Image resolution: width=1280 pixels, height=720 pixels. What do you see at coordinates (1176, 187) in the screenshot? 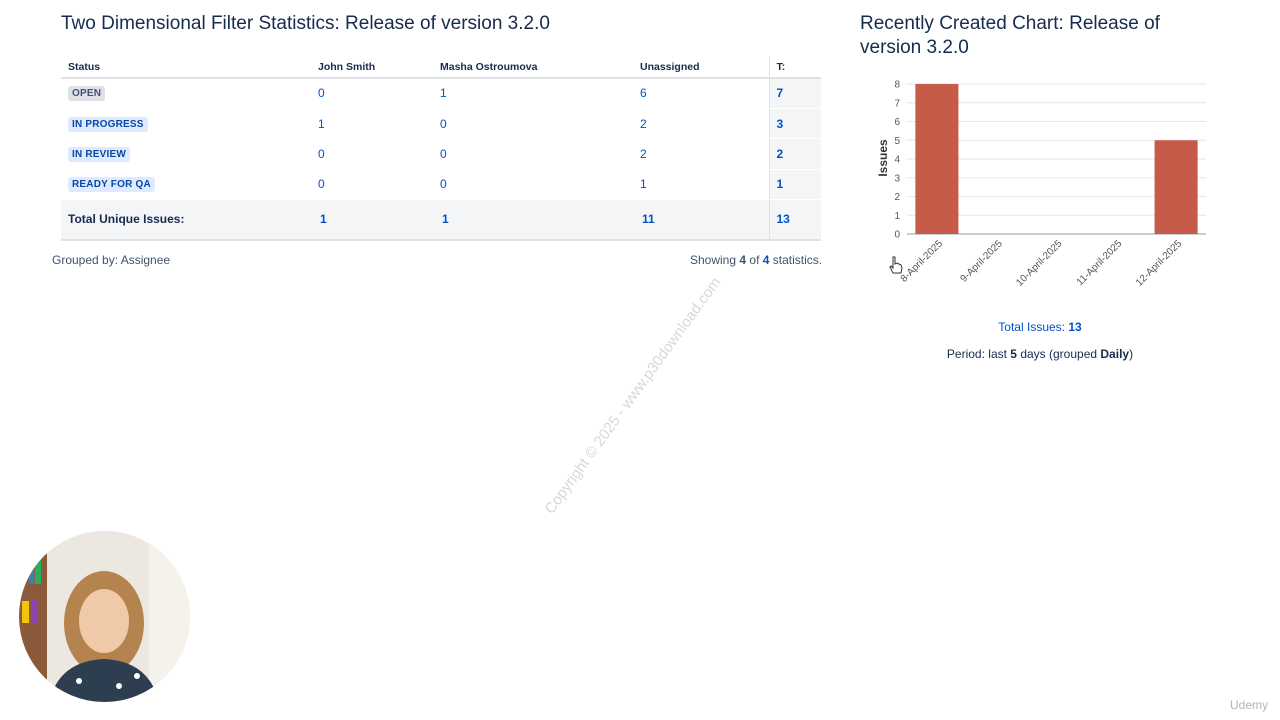
I see `bar-12-april-2025` at bounding box center [1176, 187].